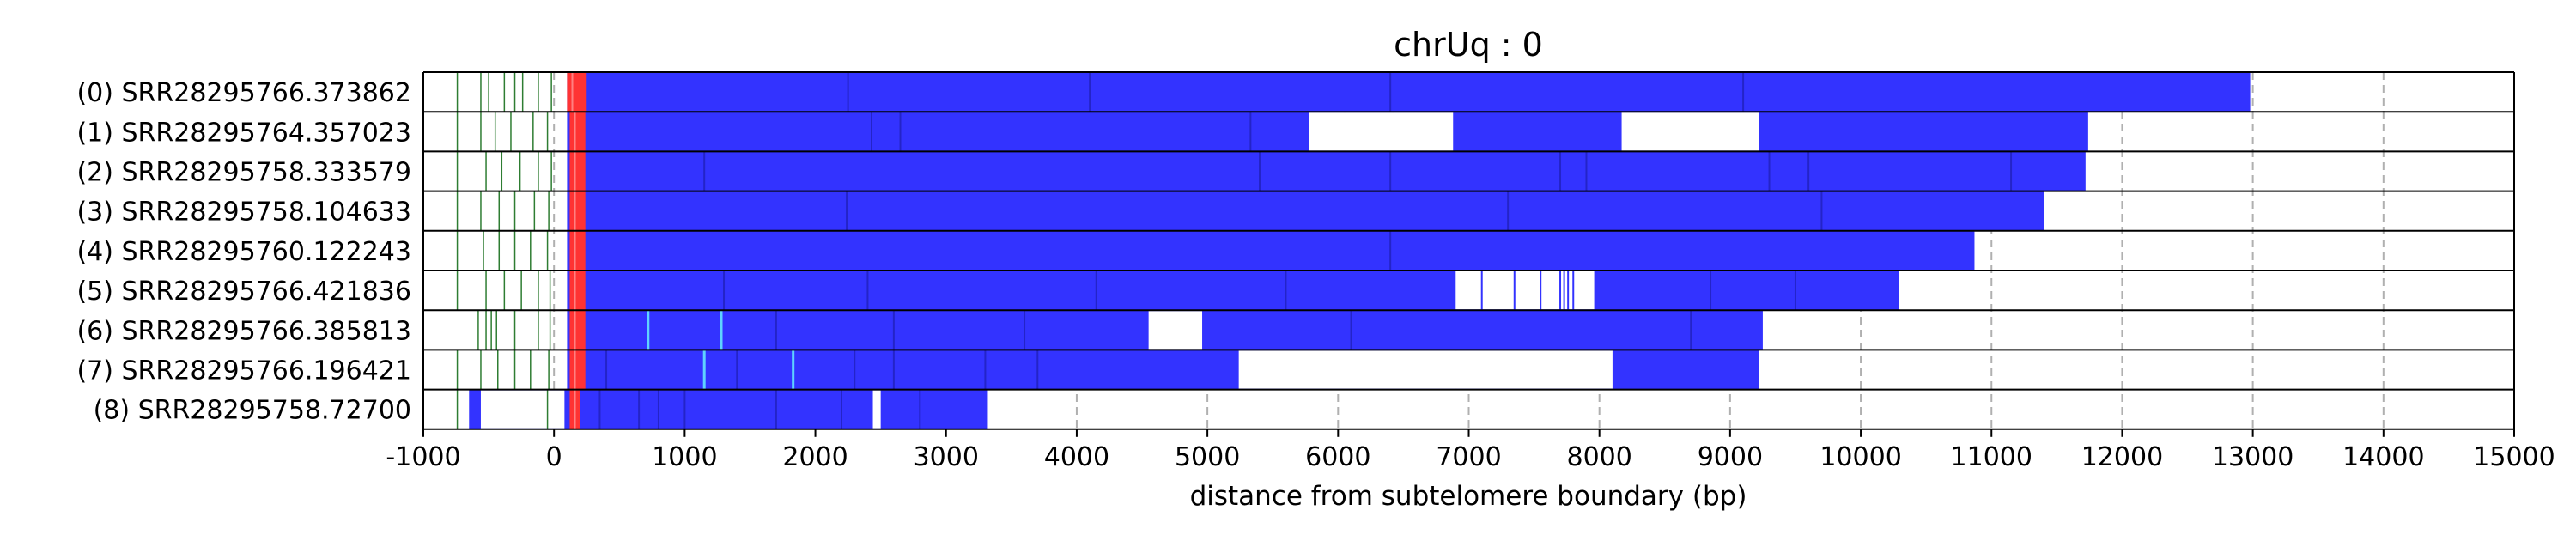 This screenshot has width=2576, height=541. I want to click on x-tick-label: 10000, so click(1860, 457).